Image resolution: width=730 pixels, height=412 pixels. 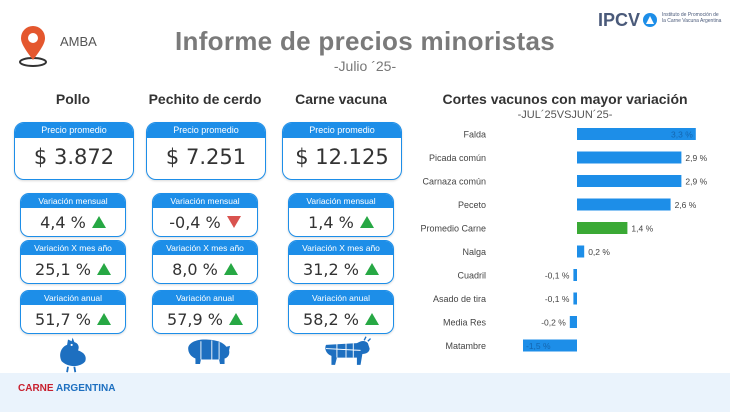 I want to click on price-value: $ 12.125, so click(x=342, y=157).